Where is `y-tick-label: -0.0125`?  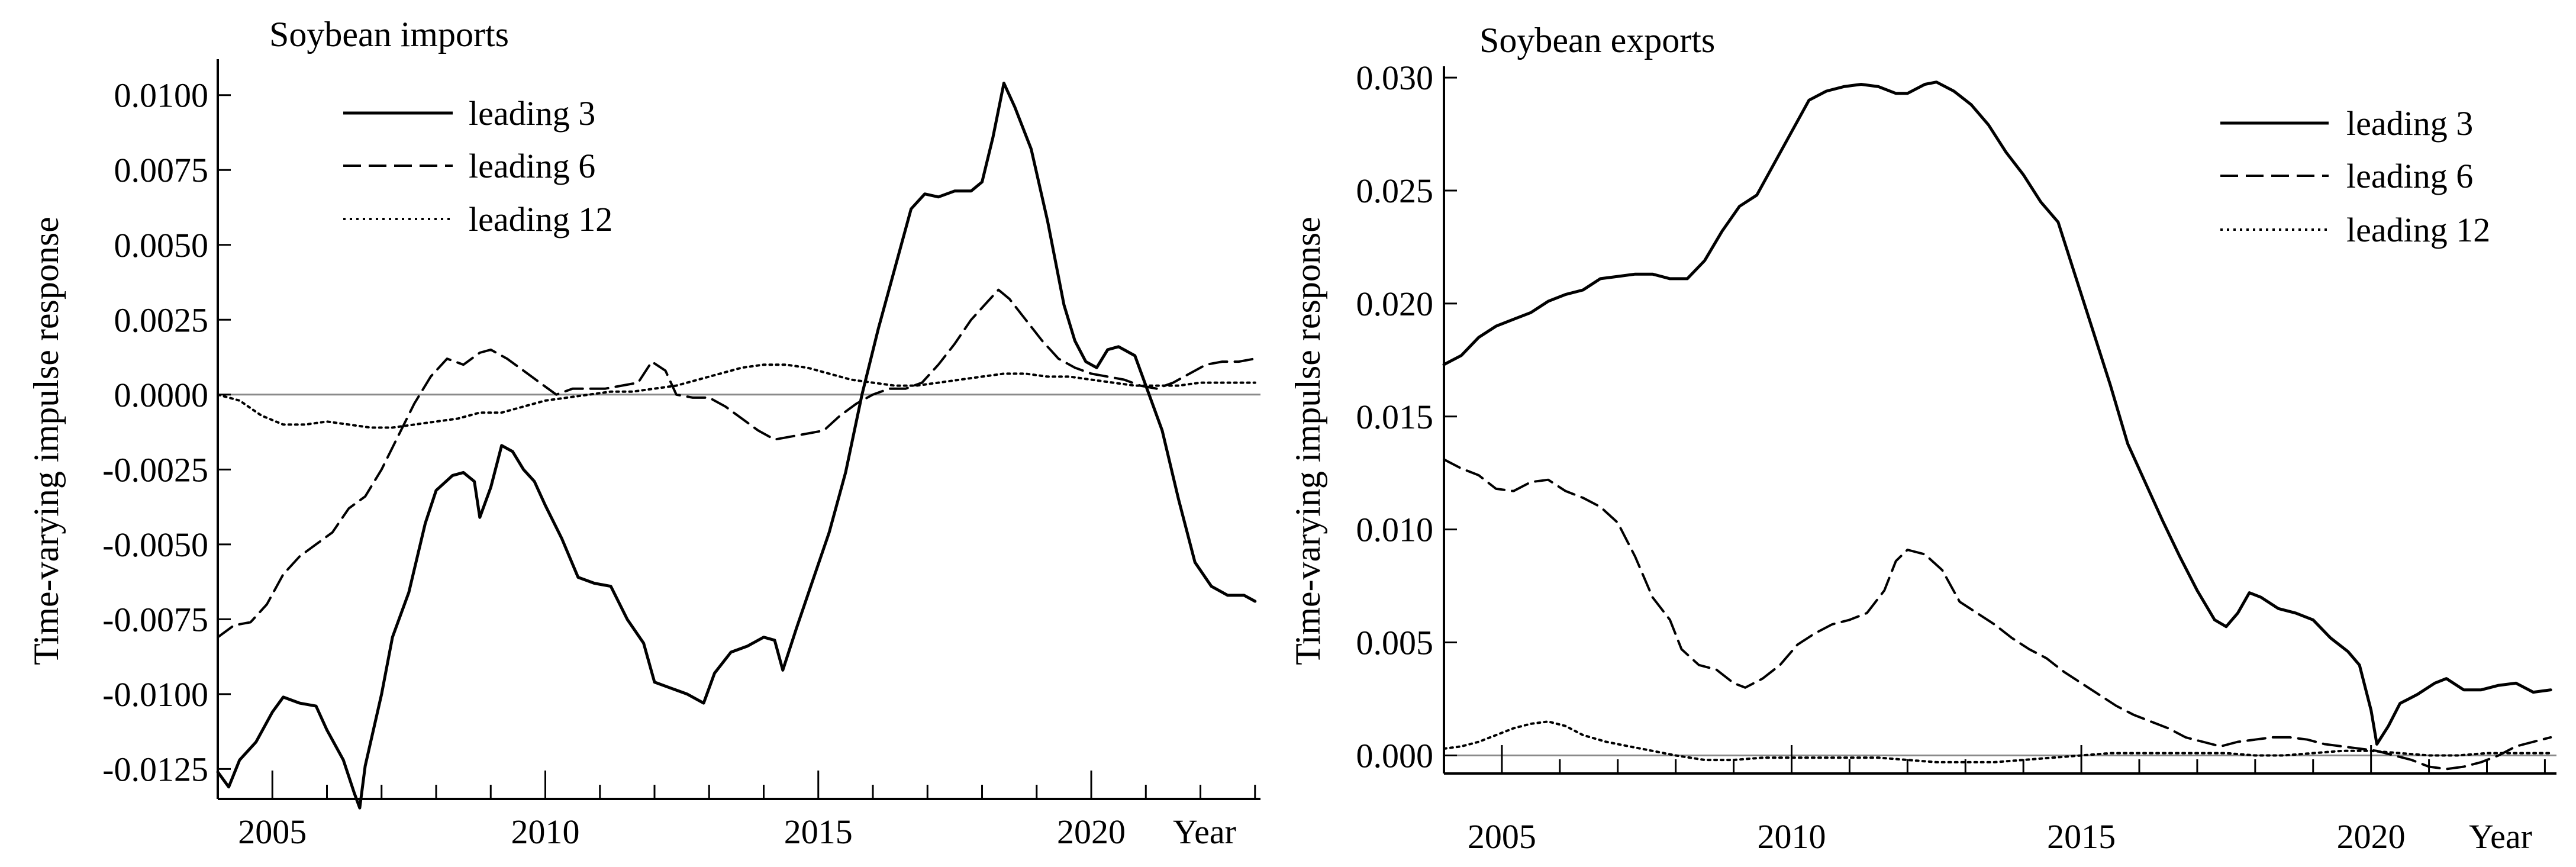 y-tick-label: -0.0125 is located at coordinates (155, 769).